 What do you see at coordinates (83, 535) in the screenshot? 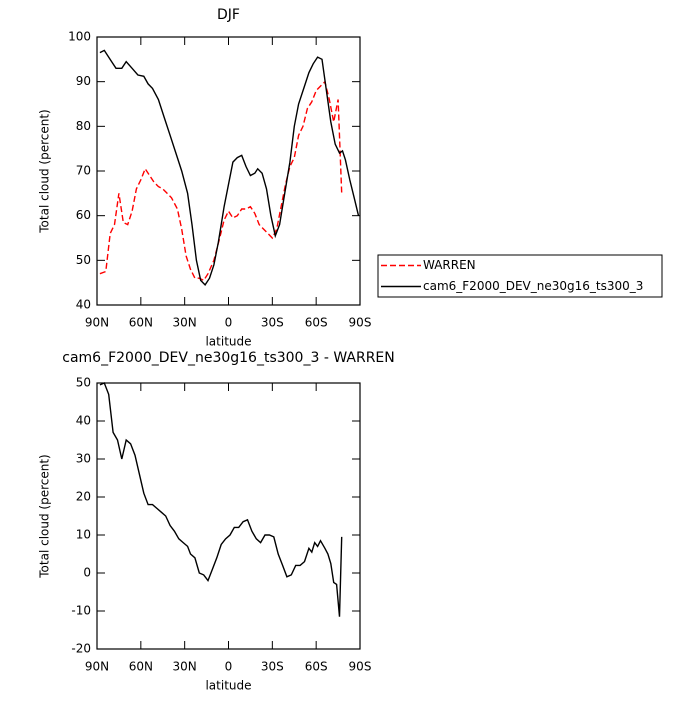
I see `y-tick-label: 10` at bounding box center [83, 535].